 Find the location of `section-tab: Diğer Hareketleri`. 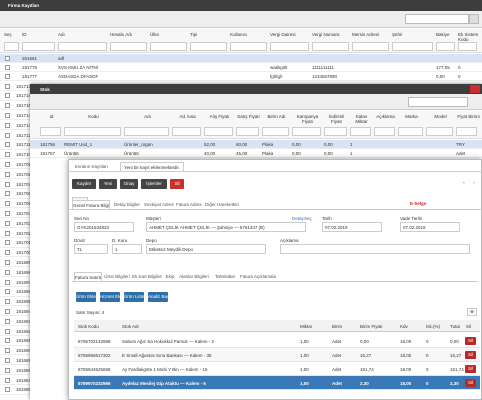

section-tab: Diğer Hareketleri is located at coordinates (222, 204).